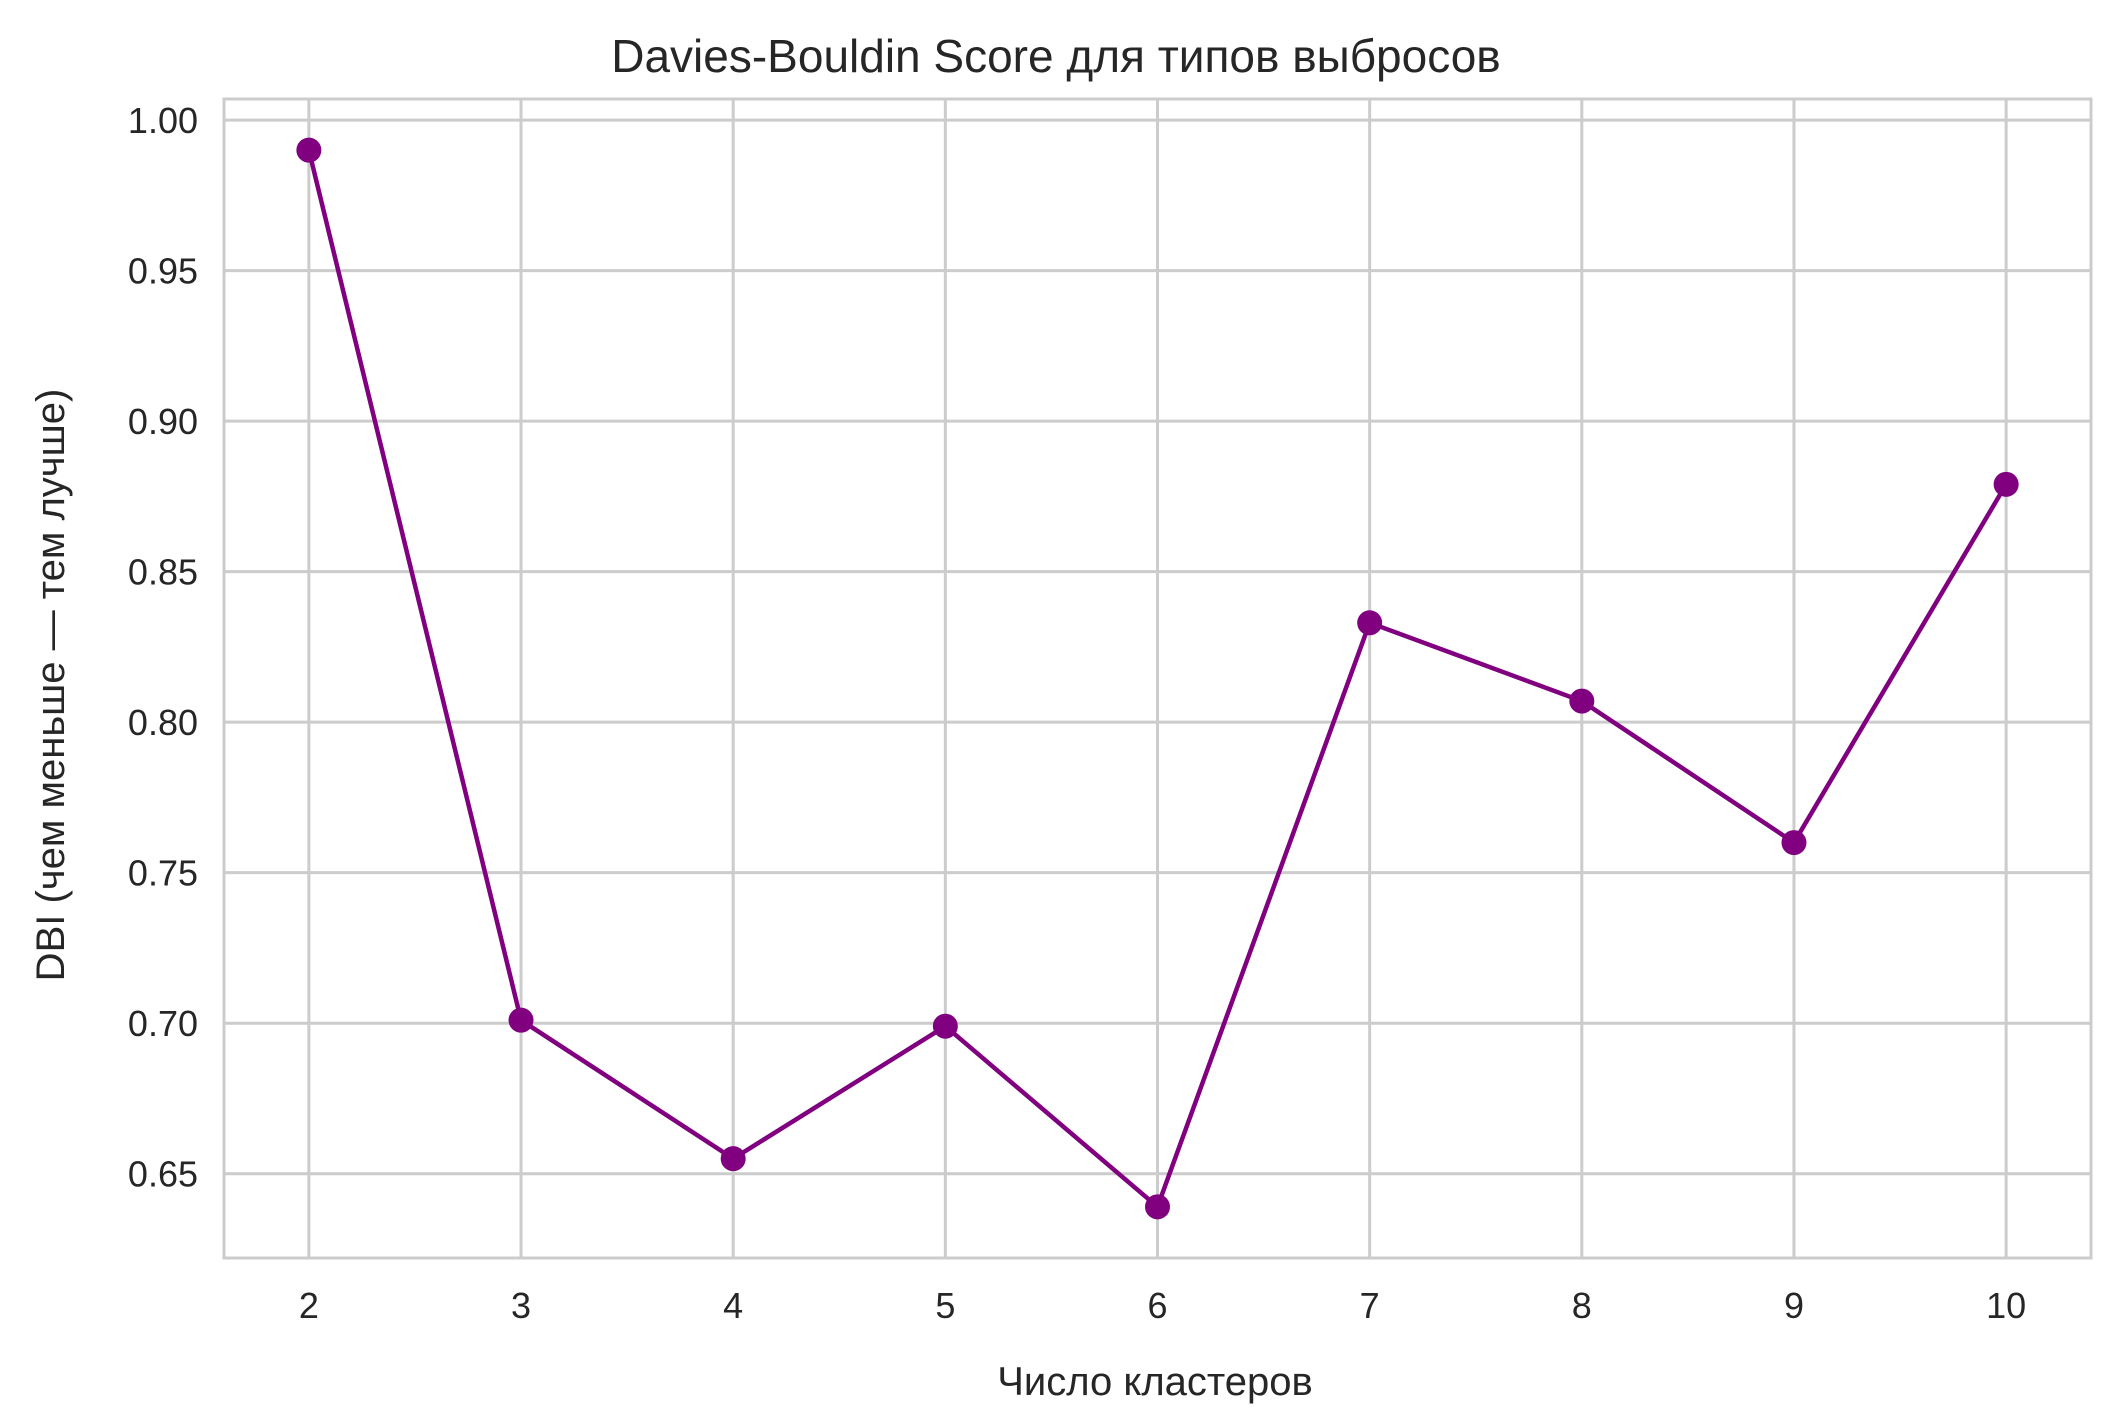 The image size is (2113, 1428). Describe the element at coordinates (51, 685) in the screenshot. I see `y-axis-label: DBI (чем меньше — тем лучше)` at that location.